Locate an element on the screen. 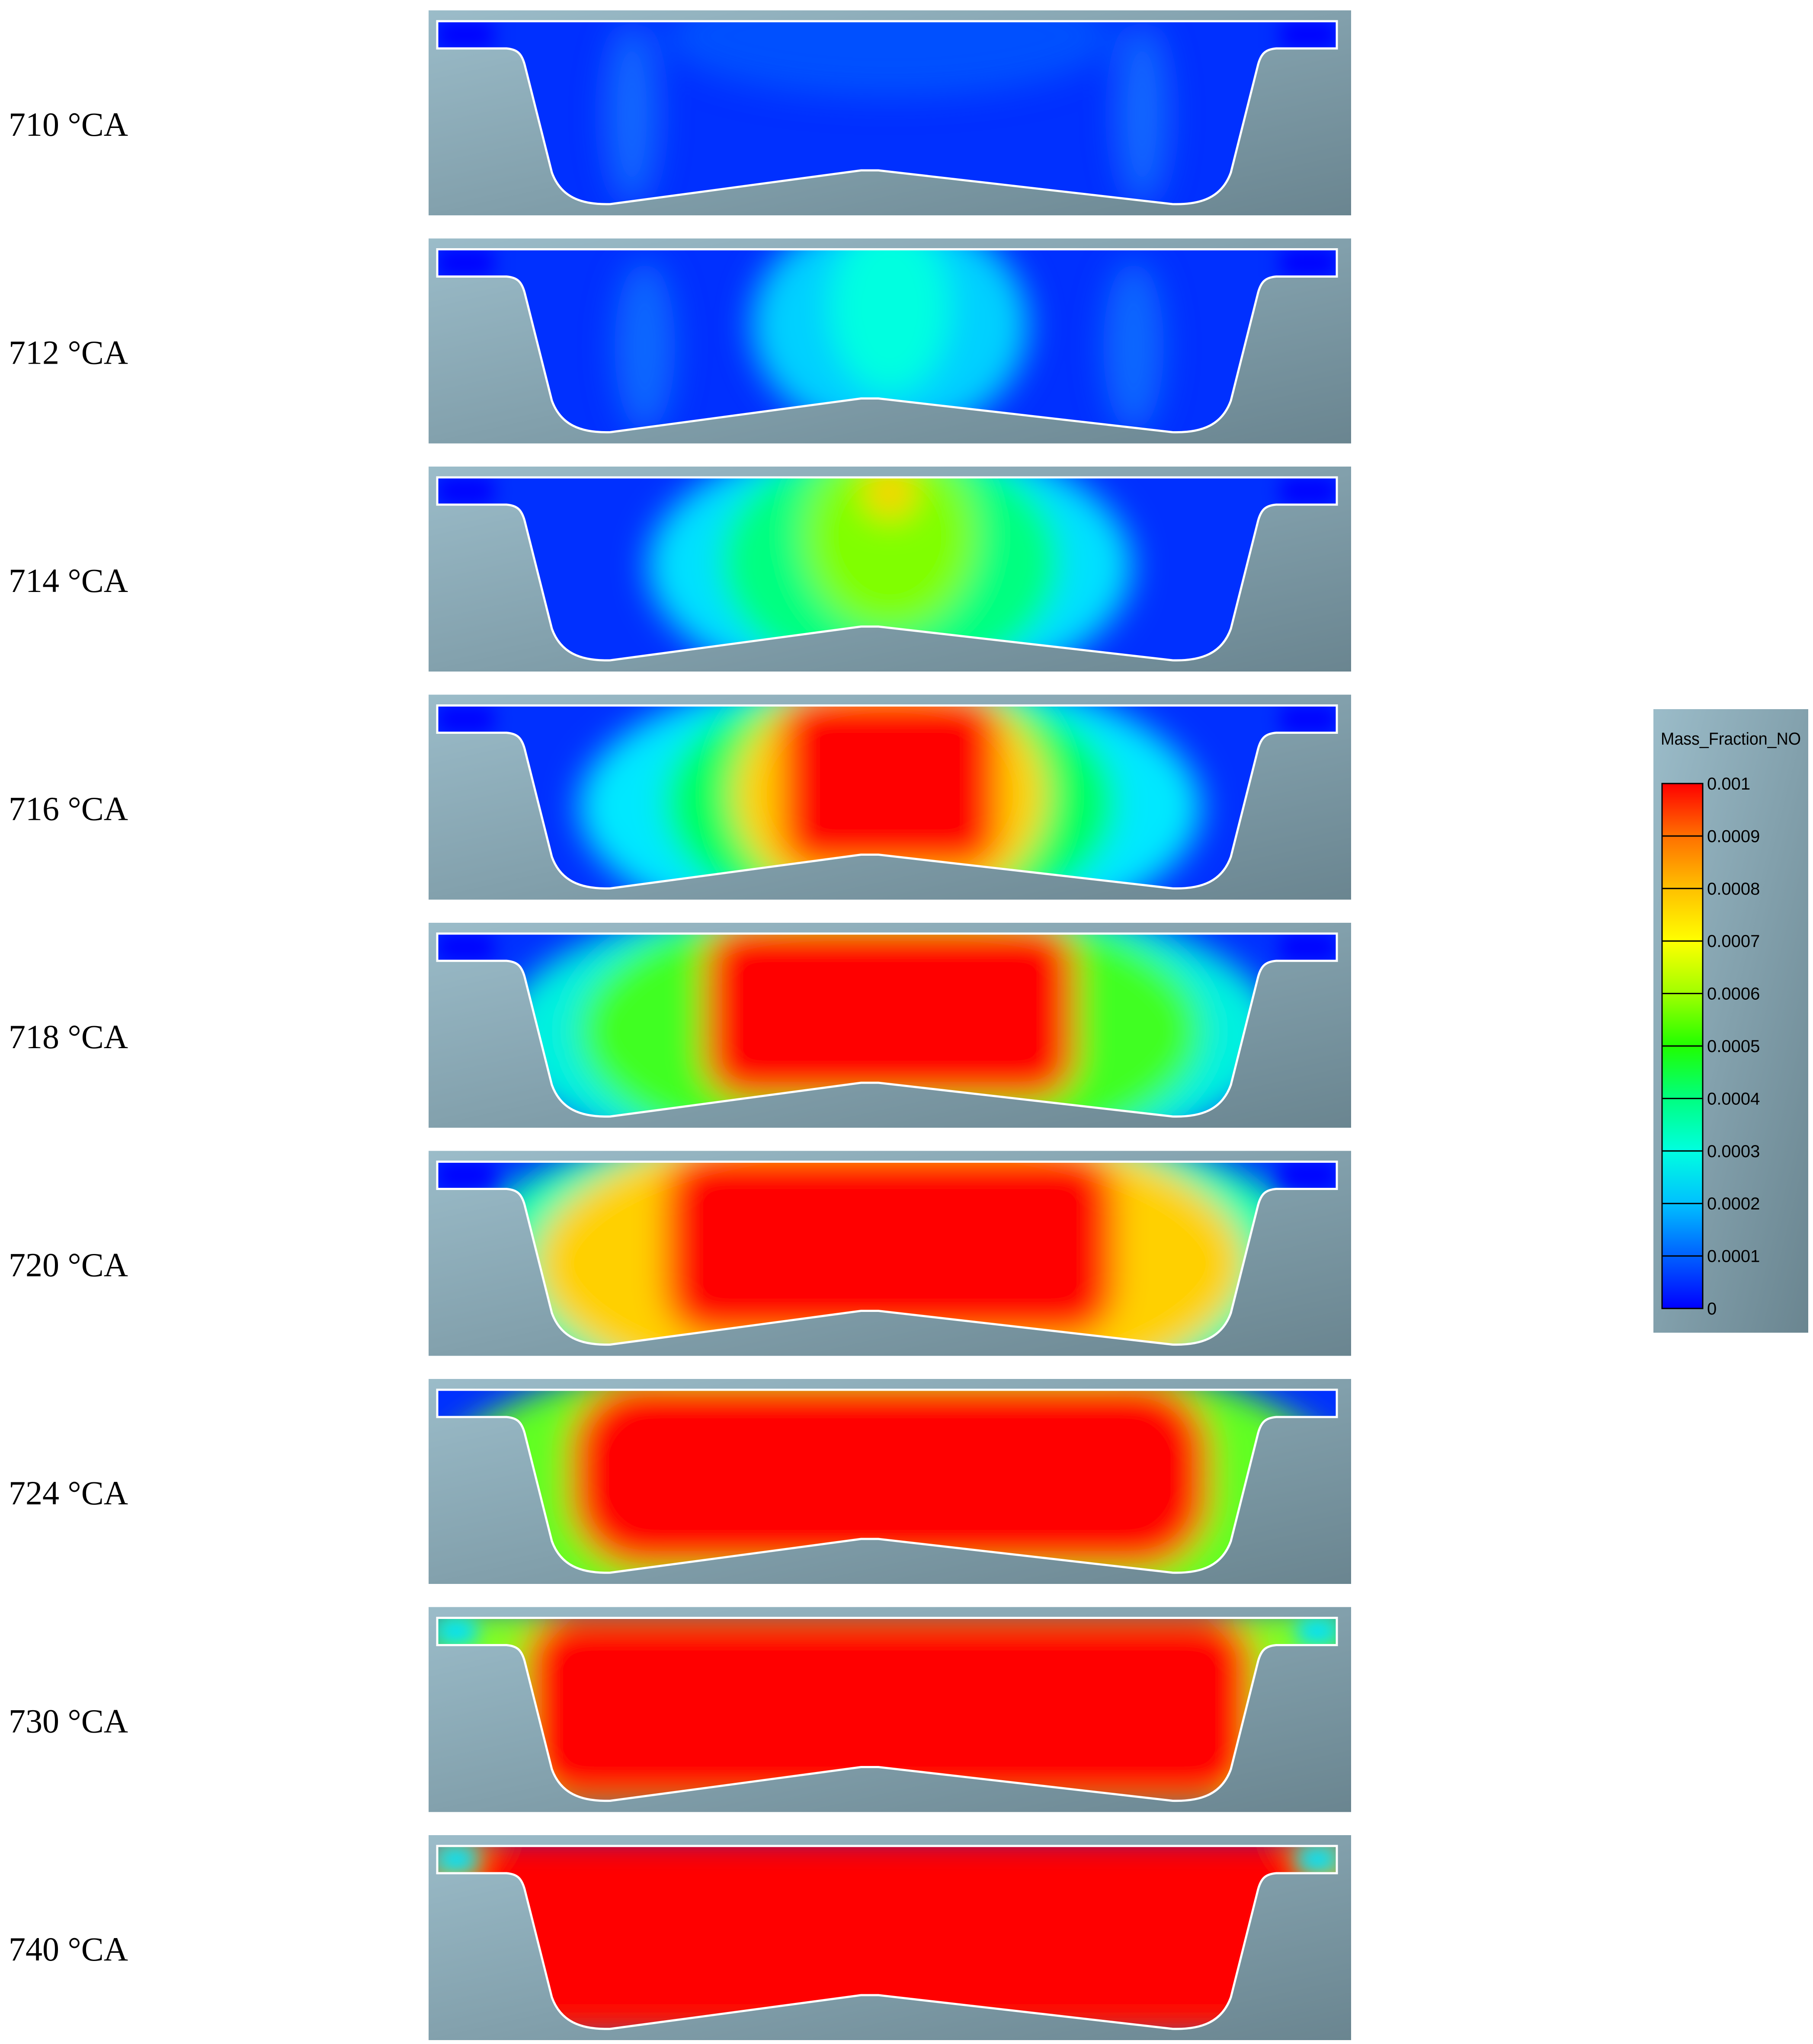 The width and height of the screenshot is (1813, 2044). colorbar-tick-label: 0.0003 is located at coordinates (1733, 1151).